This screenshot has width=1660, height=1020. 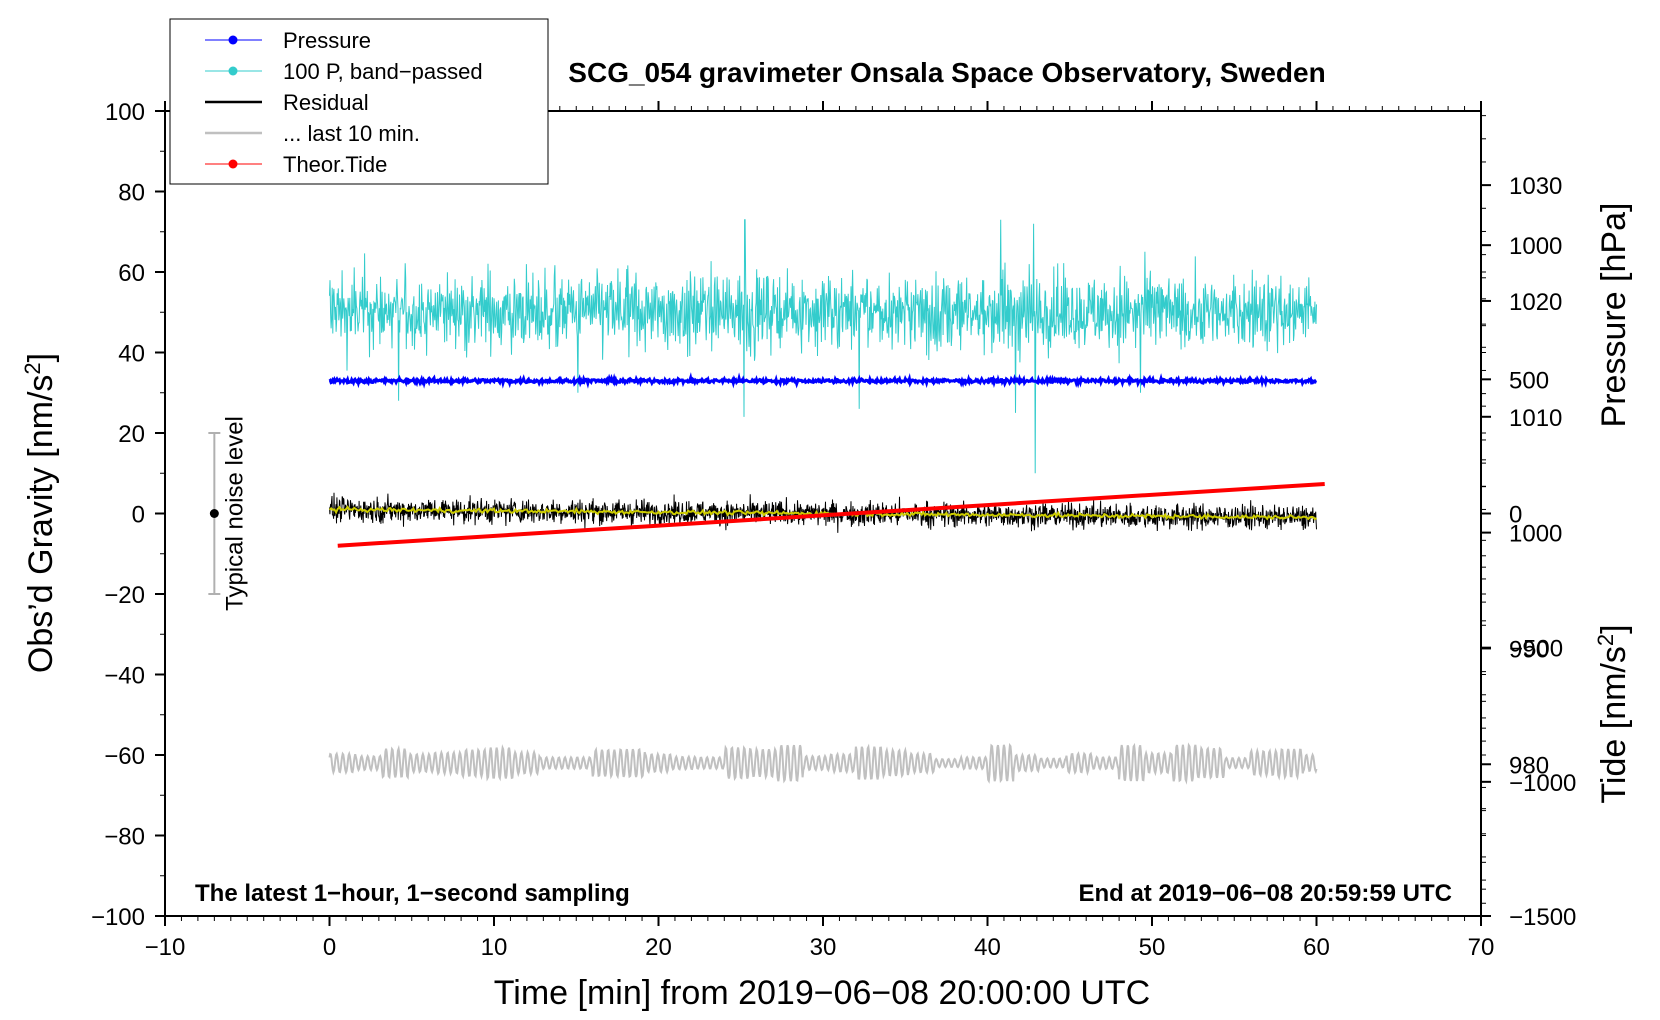 I want to click on x-tick-label: 10, so click(x=494, y=947).